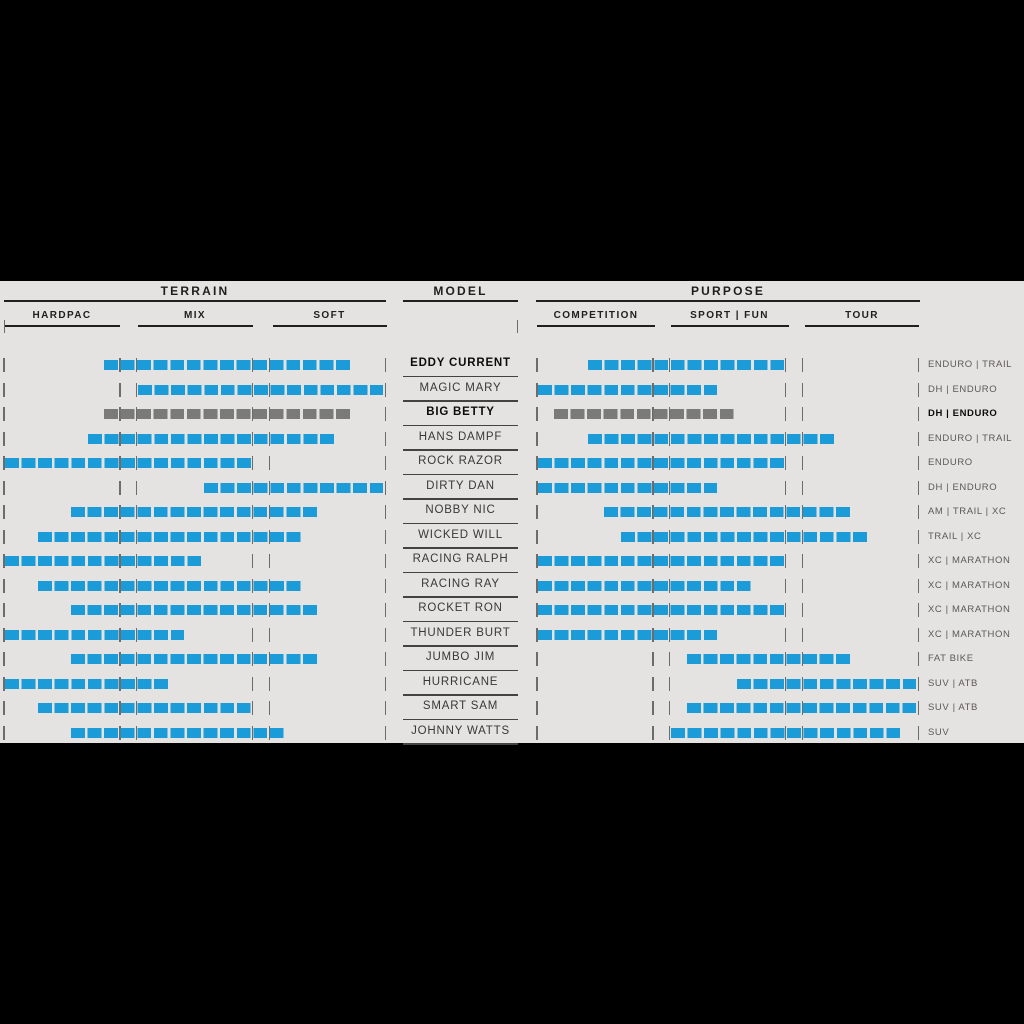 The height and width of the screenshot is (1024, 1024). I want to click on purpose-group-rule, so click(728, 301).